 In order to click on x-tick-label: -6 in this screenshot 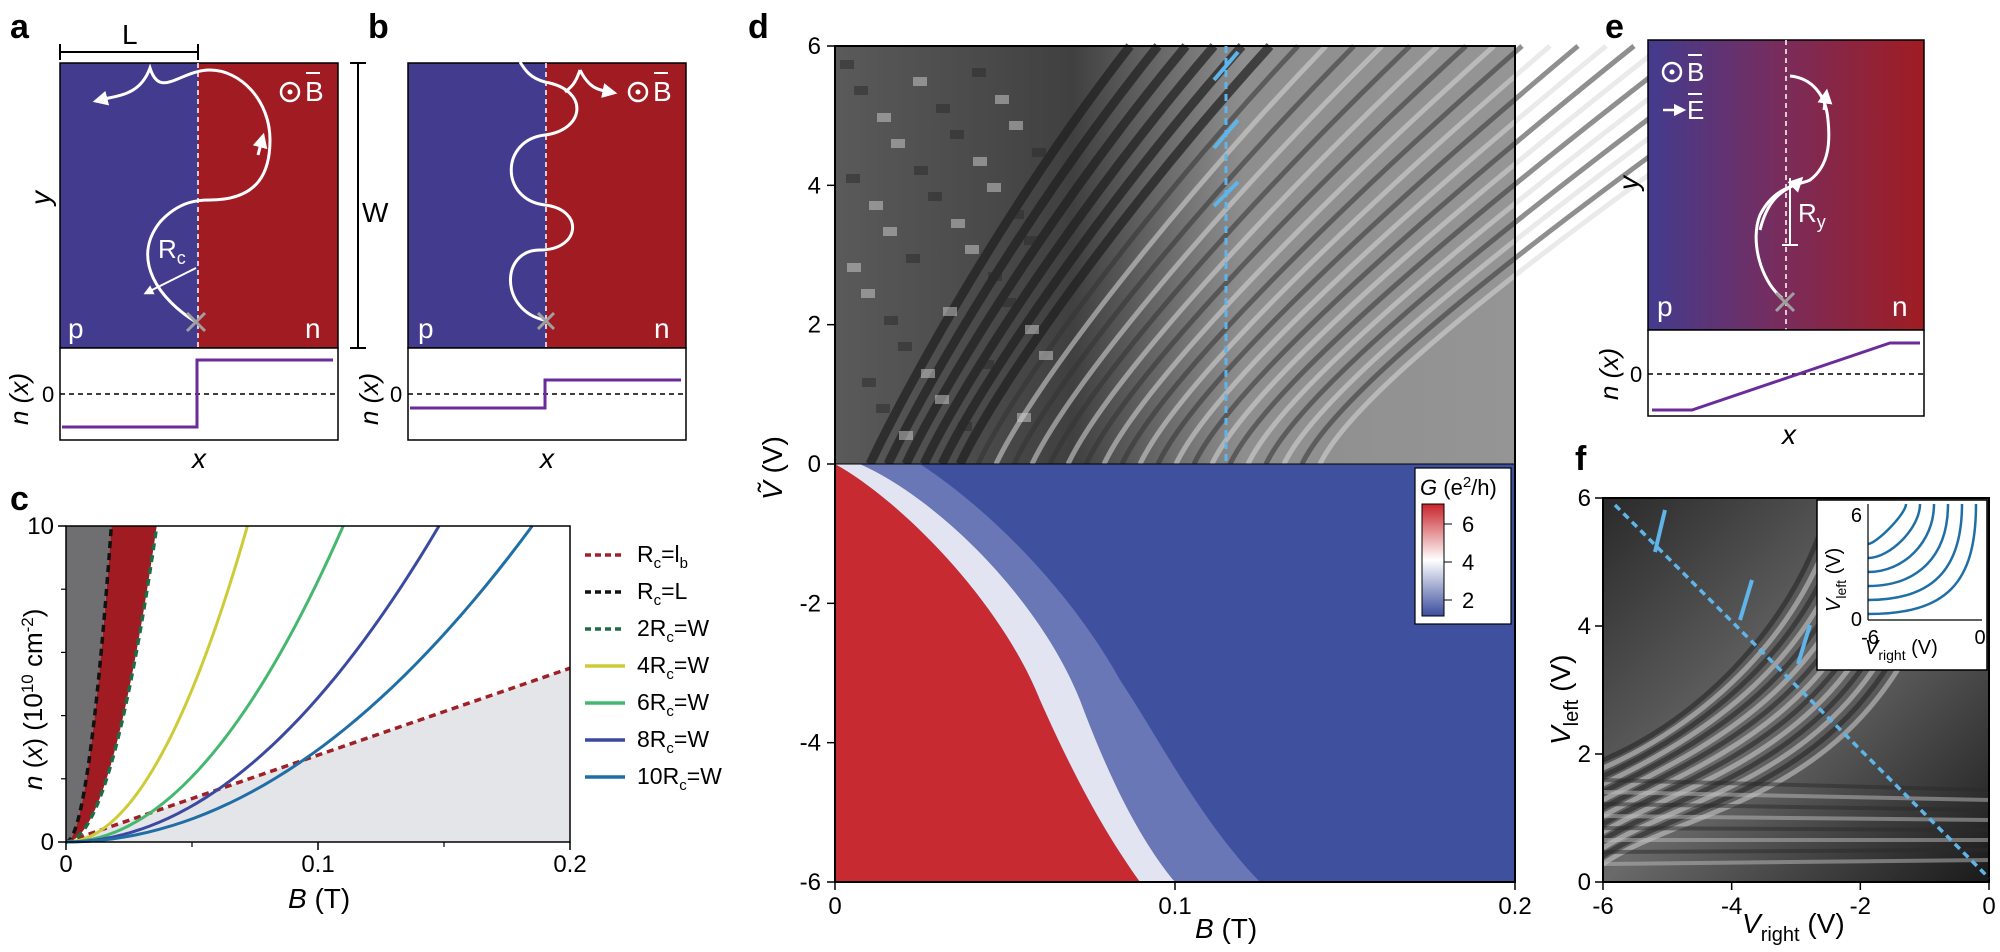, I will do `click(1602, 906)`.